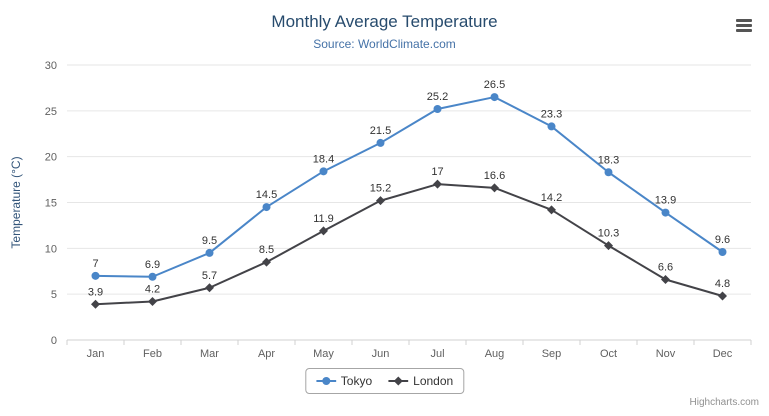 The image size is (769, 416). I want to click on data-label: 17, so click(437, 172).